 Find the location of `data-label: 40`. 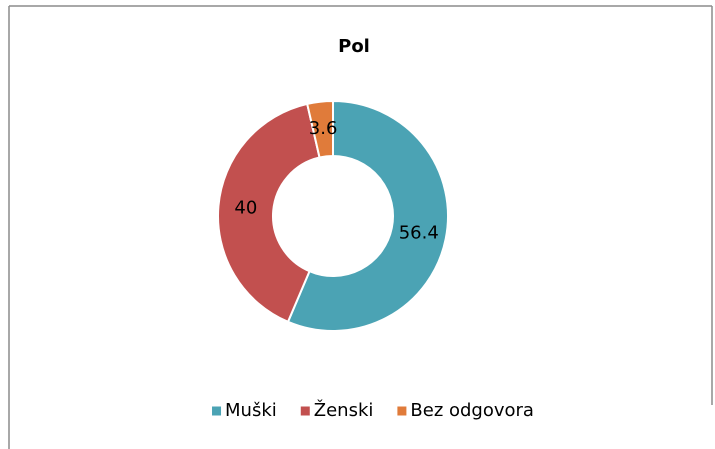

data-label: 40 is located at coordinates (245, 207).